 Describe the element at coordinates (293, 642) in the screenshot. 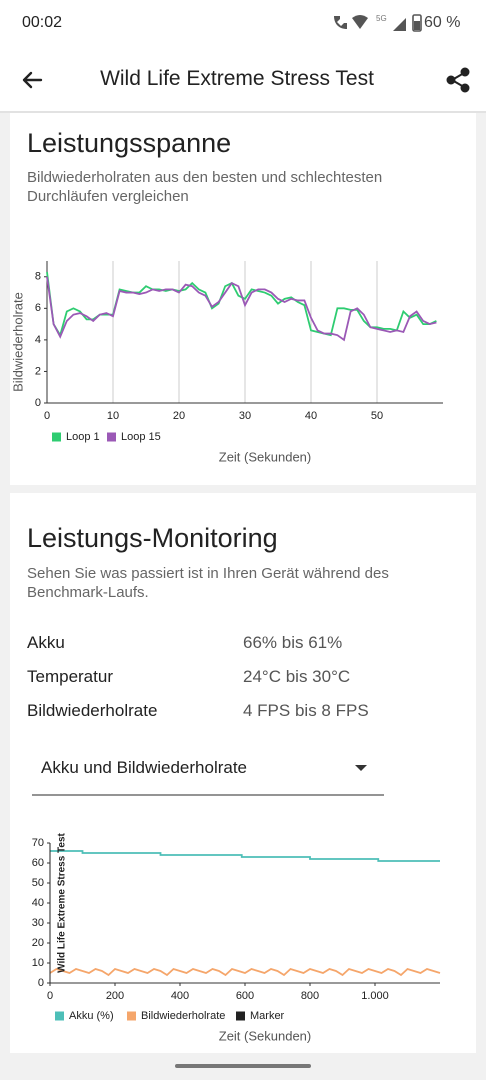

I see `stat-value: 66% bis 61%` at that location.